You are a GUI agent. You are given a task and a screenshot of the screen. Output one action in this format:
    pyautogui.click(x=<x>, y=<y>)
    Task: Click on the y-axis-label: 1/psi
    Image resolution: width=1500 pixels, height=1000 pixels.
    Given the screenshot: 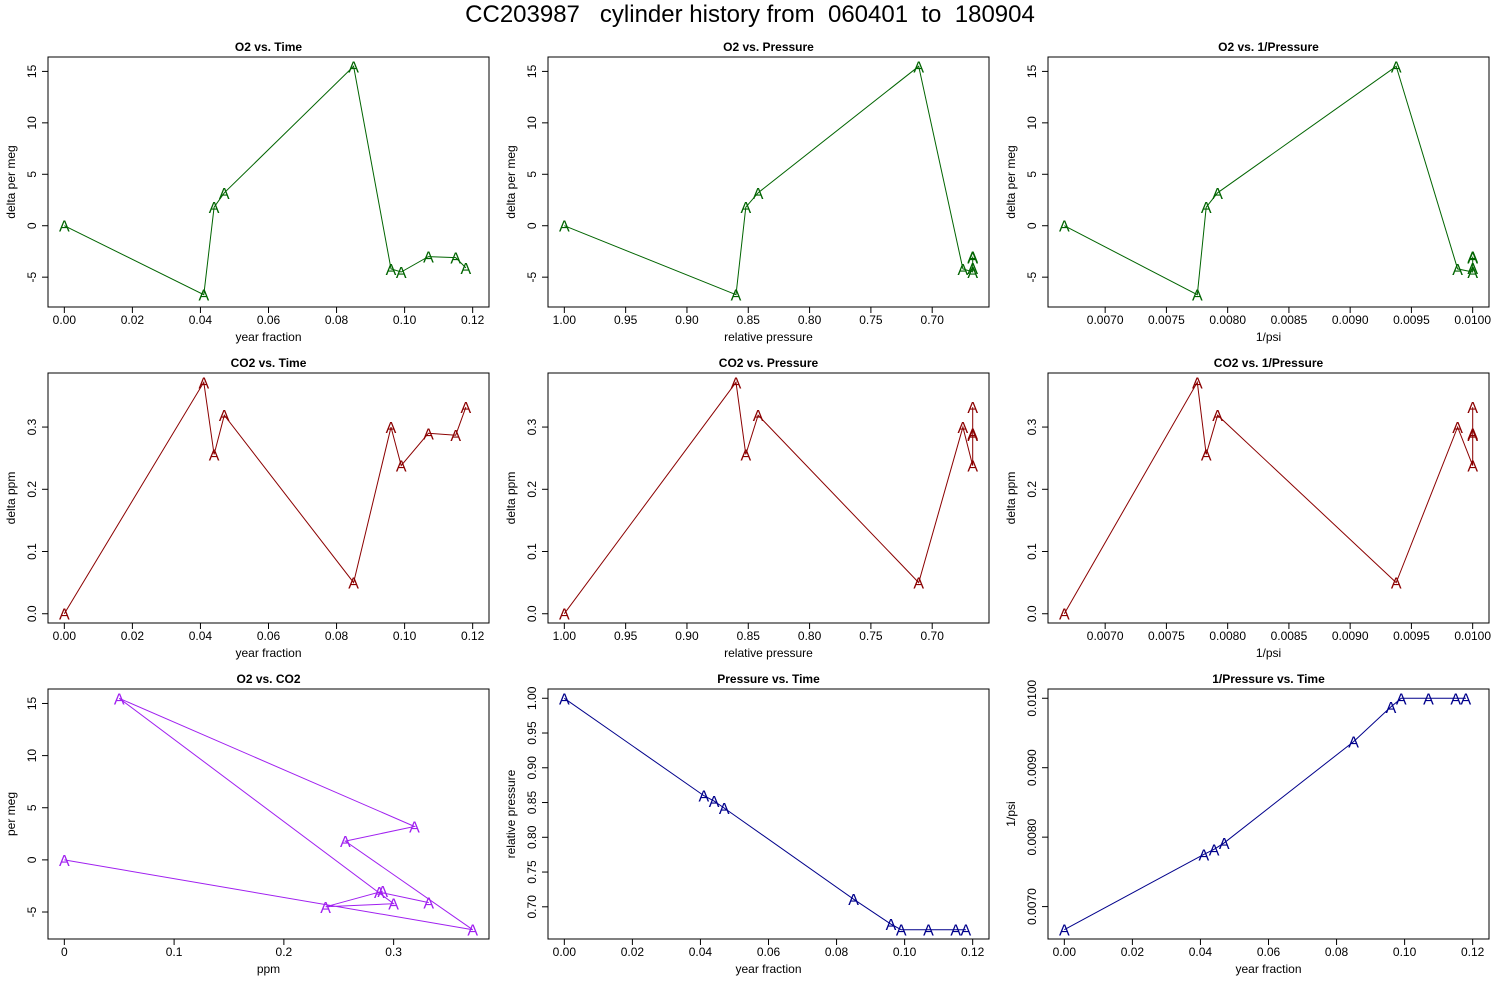 What is the action you would take?
    pyautogui.click(x=1011, y=813)
    